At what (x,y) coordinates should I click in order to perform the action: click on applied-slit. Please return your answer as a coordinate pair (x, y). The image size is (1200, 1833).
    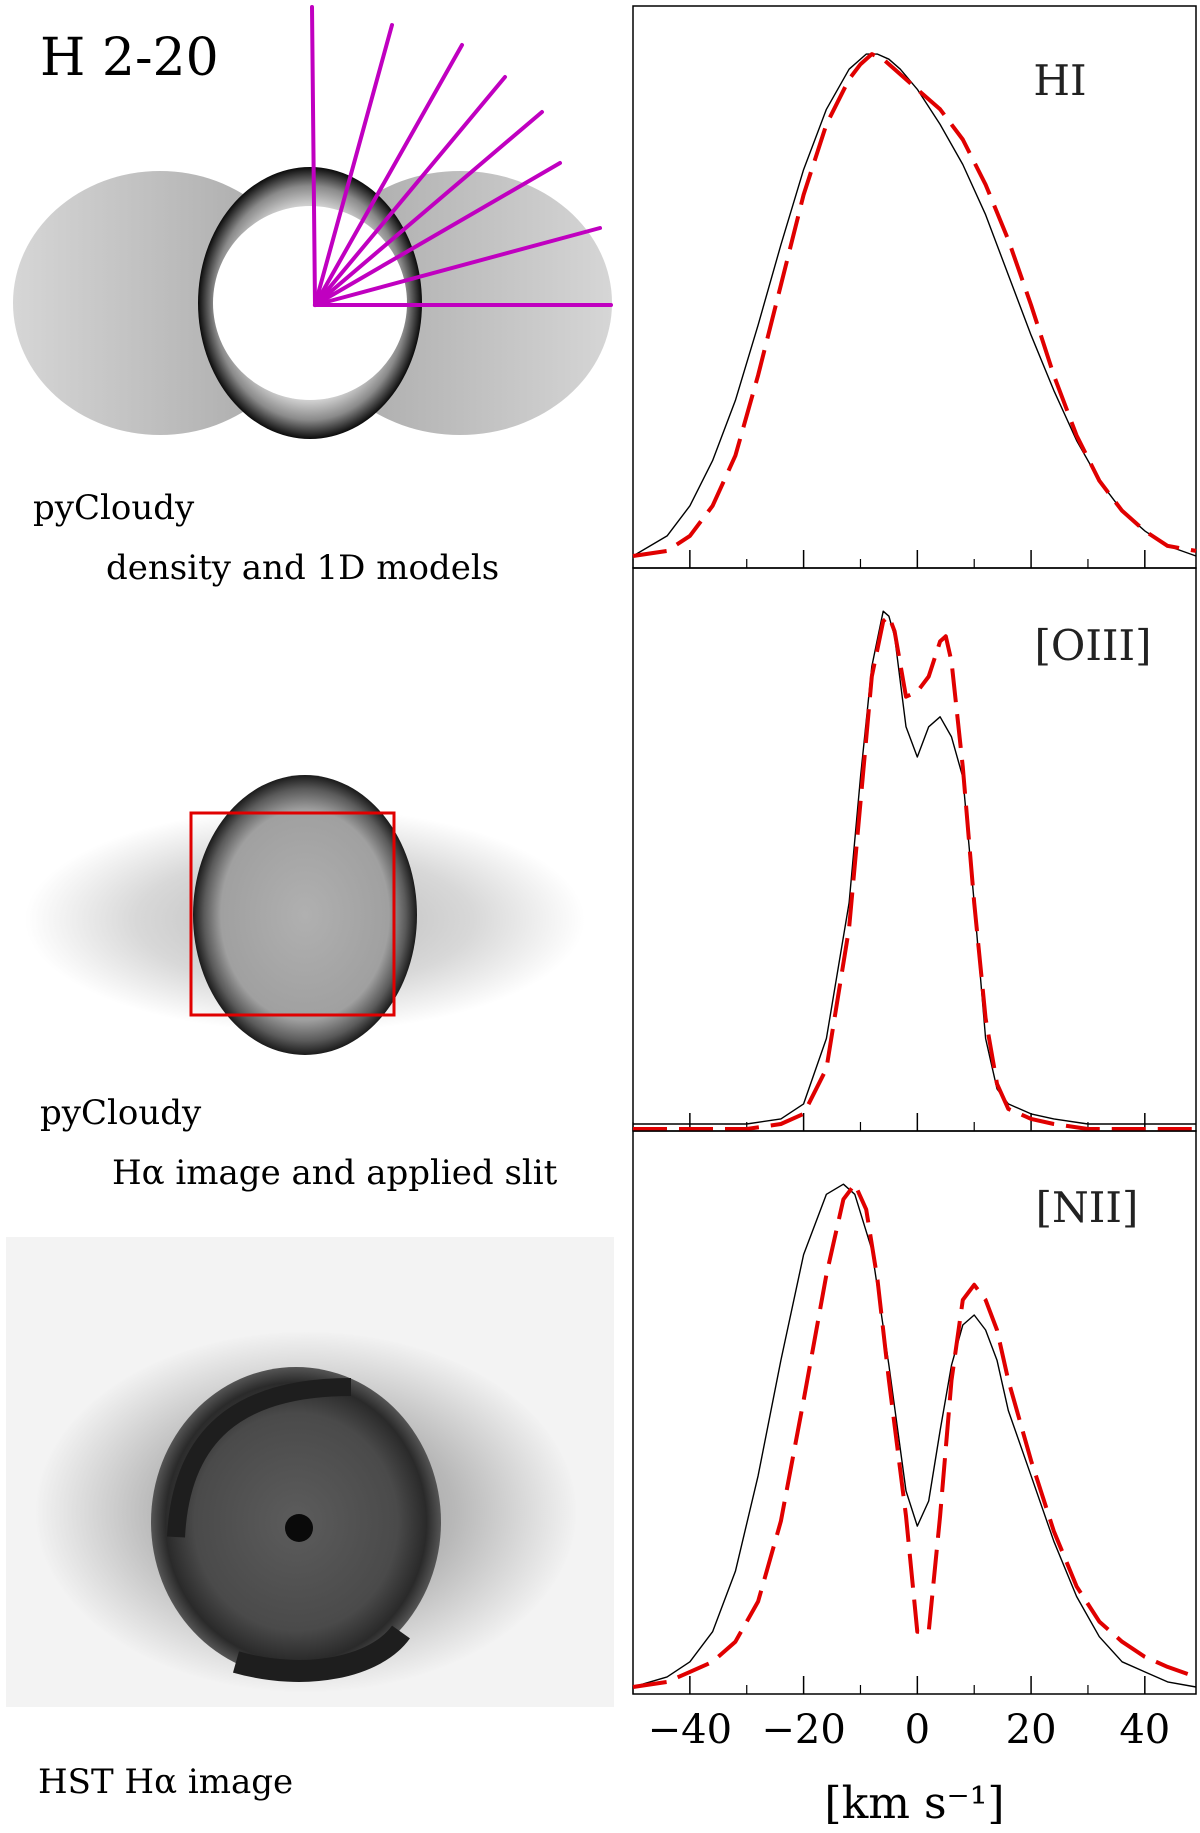
    Looking at the image, I should click on (292, 914).